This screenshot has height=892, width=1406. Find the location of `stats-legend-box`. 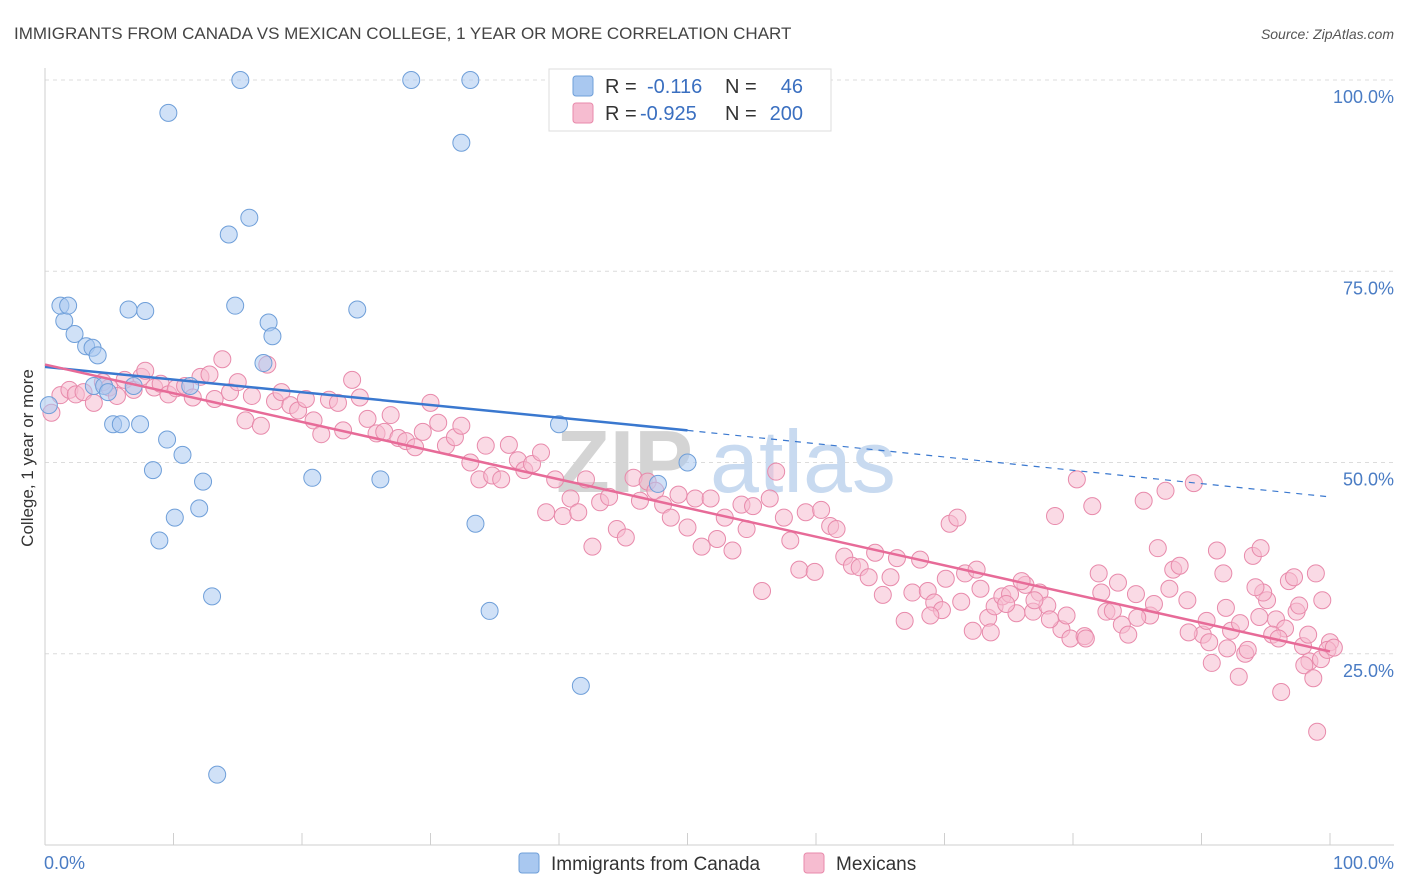

stats-legend-box is located at coordinates (690, 100).